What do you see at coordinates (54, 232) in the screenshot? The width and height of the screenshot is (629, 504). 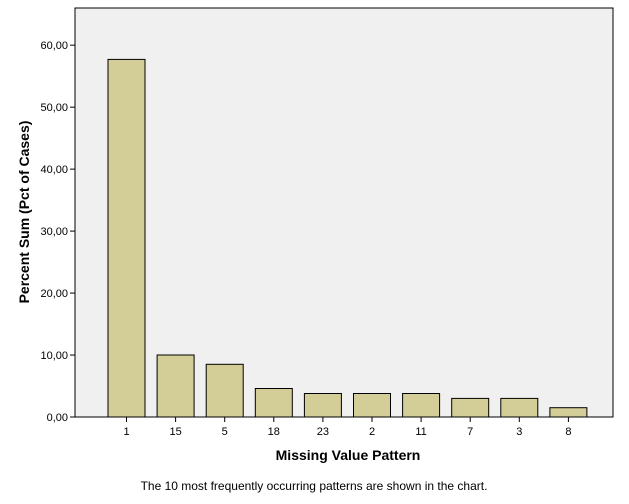 I see `y-tick-label: 30,00` at bounding box center [54, 232].